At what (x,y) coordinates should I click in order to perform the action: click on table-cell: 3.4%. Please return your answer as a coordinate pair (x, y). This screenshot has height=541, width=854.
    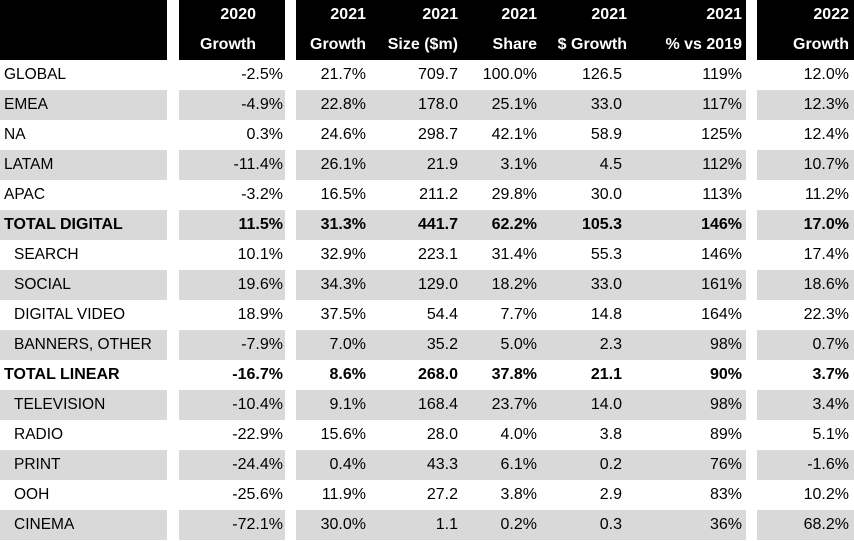
    Looking at the image, I should click on (830, 404).